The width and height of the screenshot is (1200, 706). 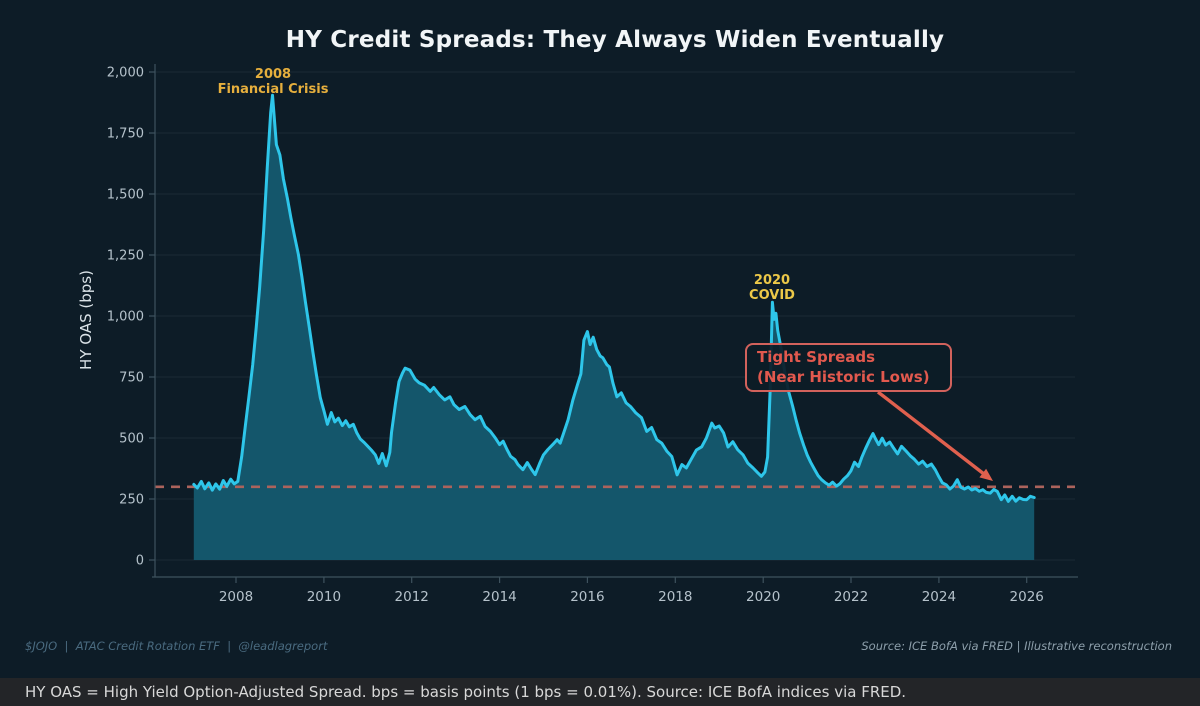 I want to click on y-tick-label: 1,250, so click(x=125, y=256).